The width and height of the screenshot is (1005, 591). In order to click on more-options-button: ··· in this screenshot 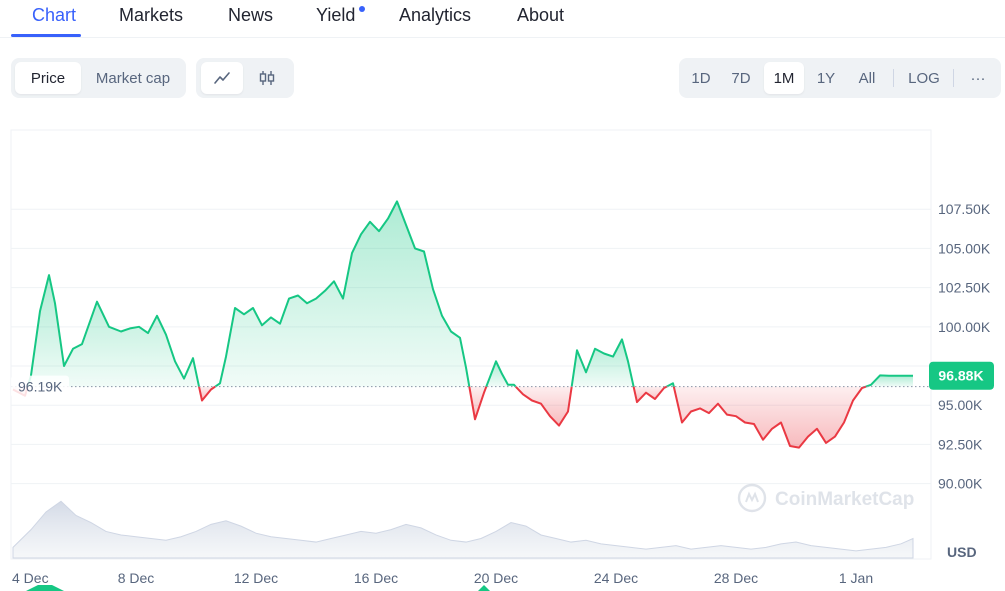, I will do `click(978, 78)`.